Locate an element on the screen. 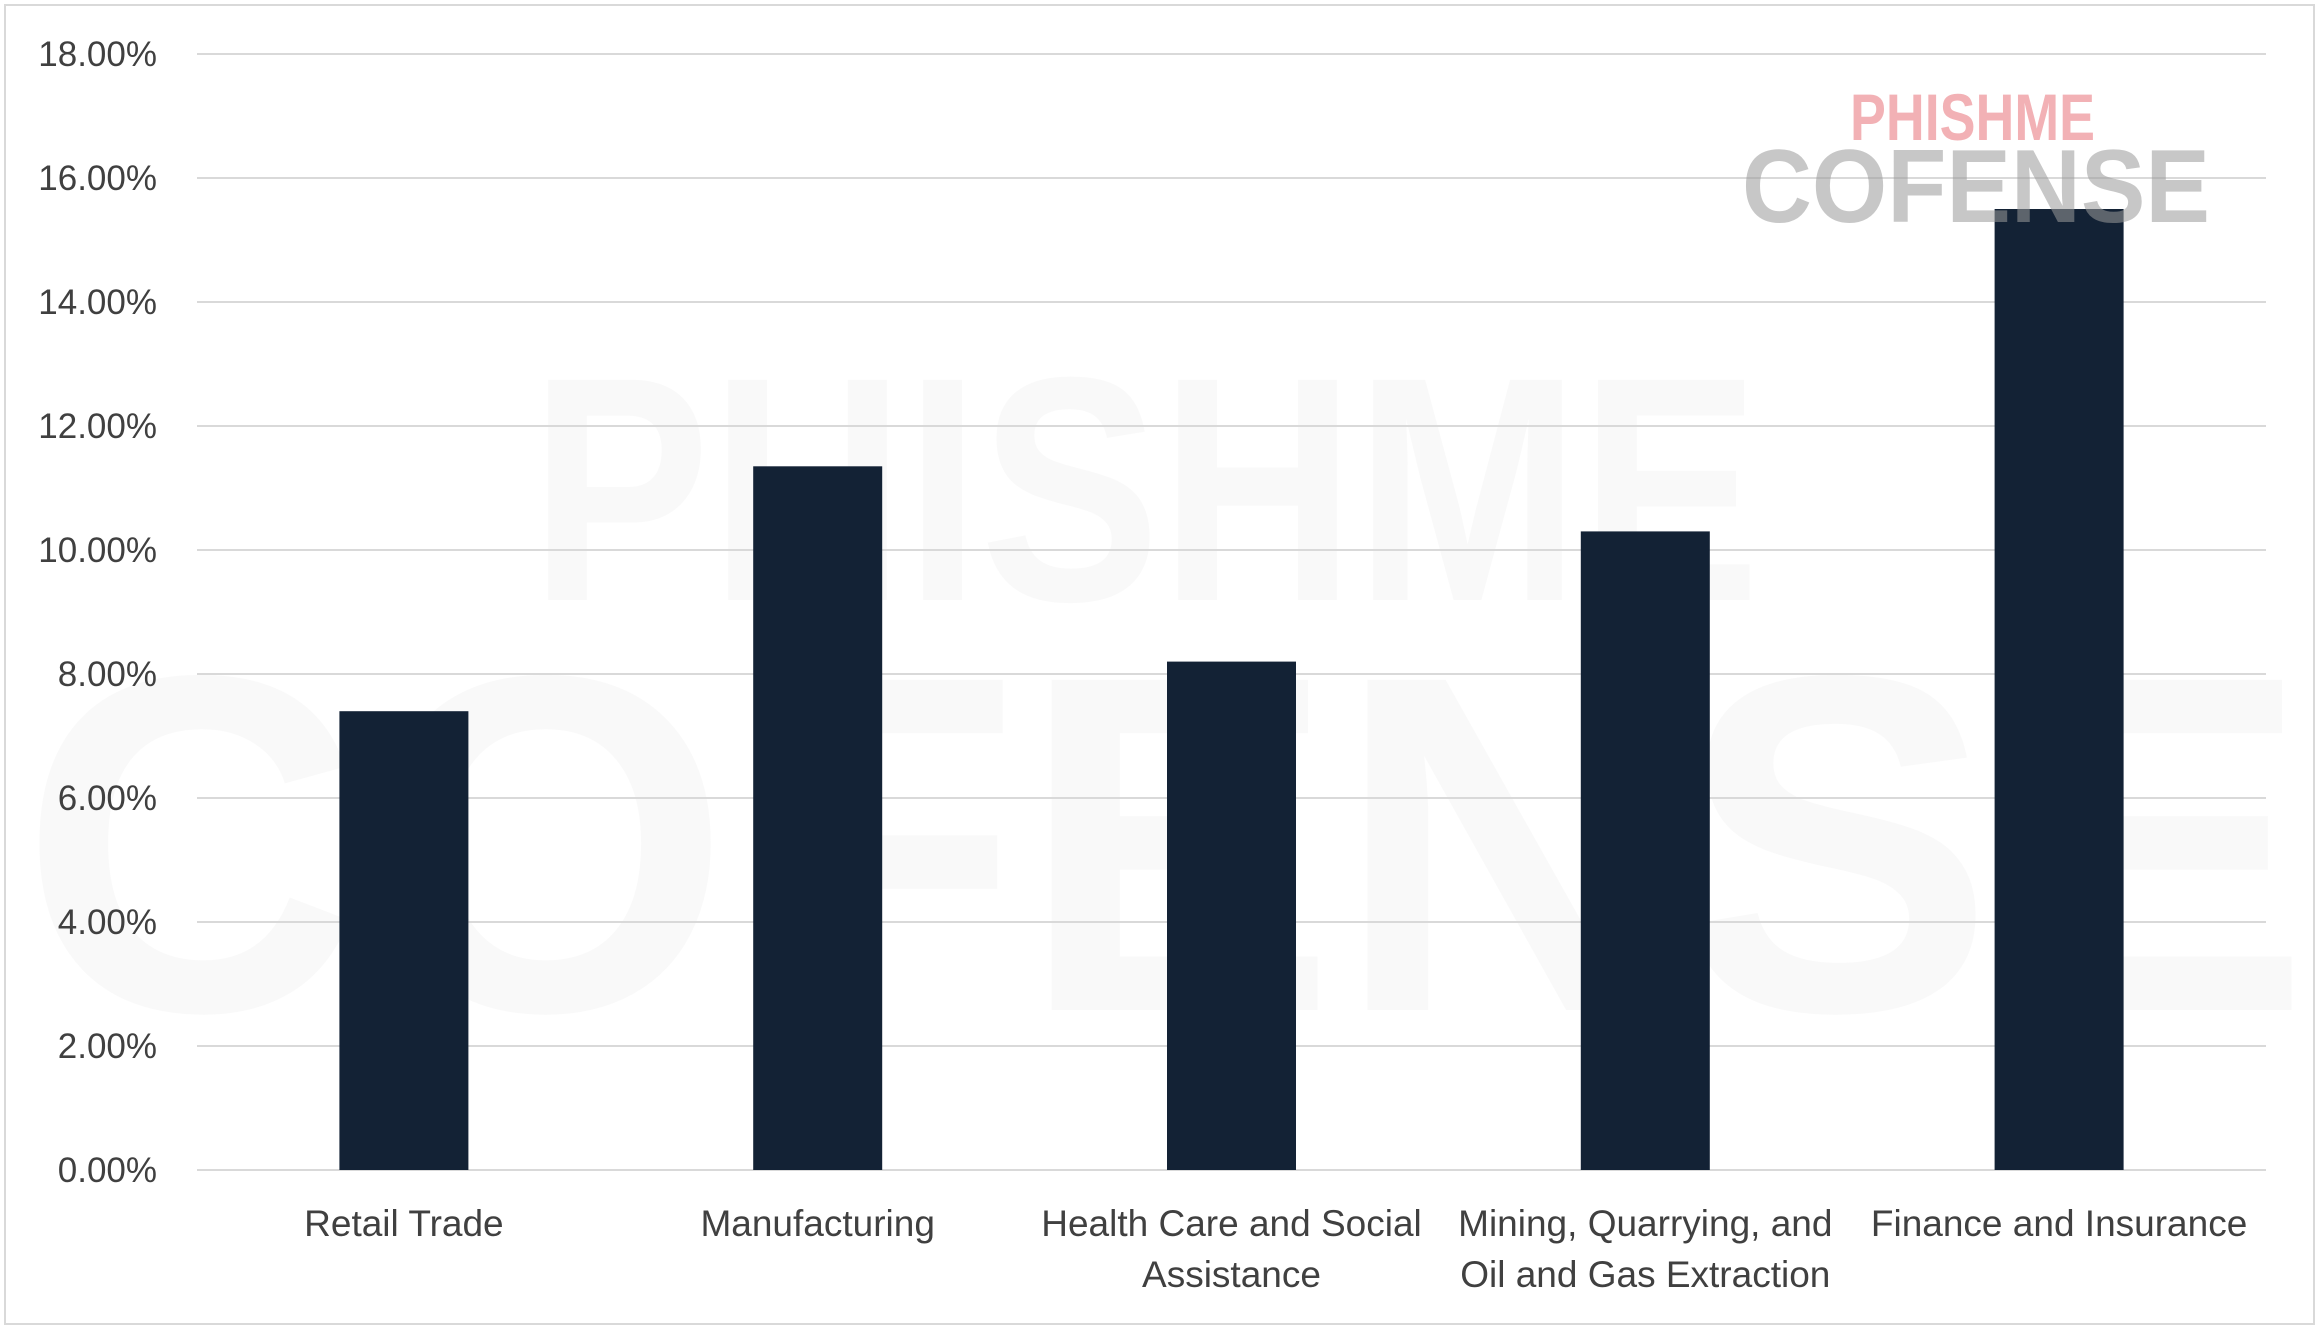  y-tick-label: 6.00% is located at coordinates (107, 798).